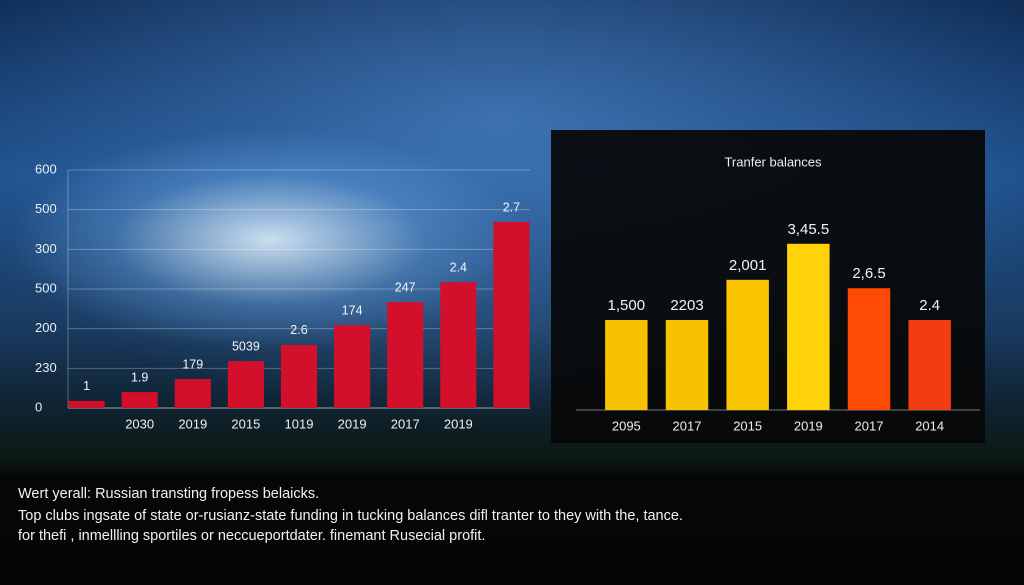 This screenshot has height=585, width=1024. Describe the element at coordinates (86, 386) in the screenshot. I see `value-label: 1` at that location.